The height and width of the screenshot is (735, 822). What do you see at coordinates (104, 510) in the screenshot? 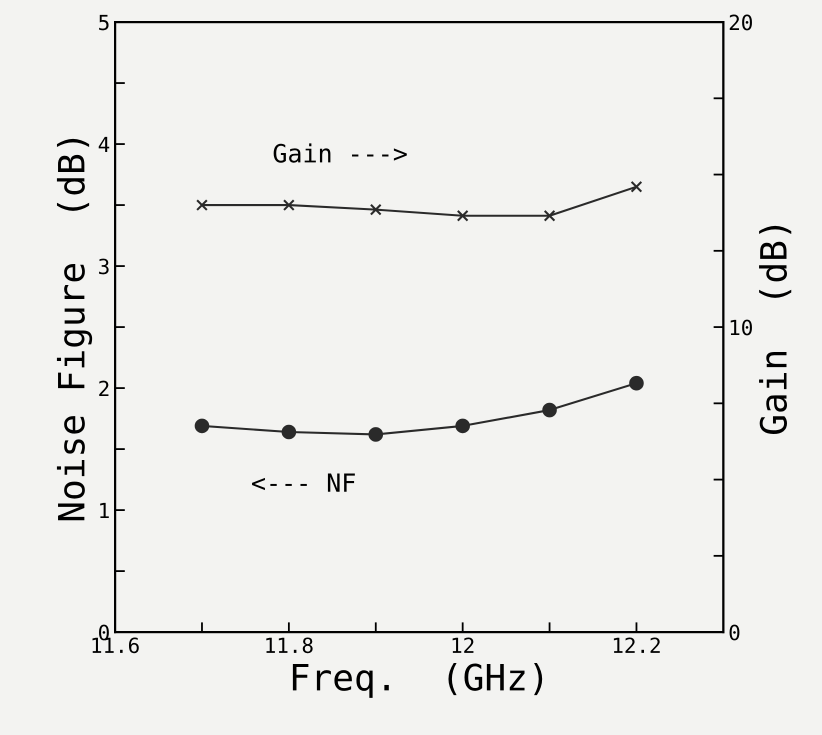
I see `y-tick-label: 1` at bounding box center [104, 510].